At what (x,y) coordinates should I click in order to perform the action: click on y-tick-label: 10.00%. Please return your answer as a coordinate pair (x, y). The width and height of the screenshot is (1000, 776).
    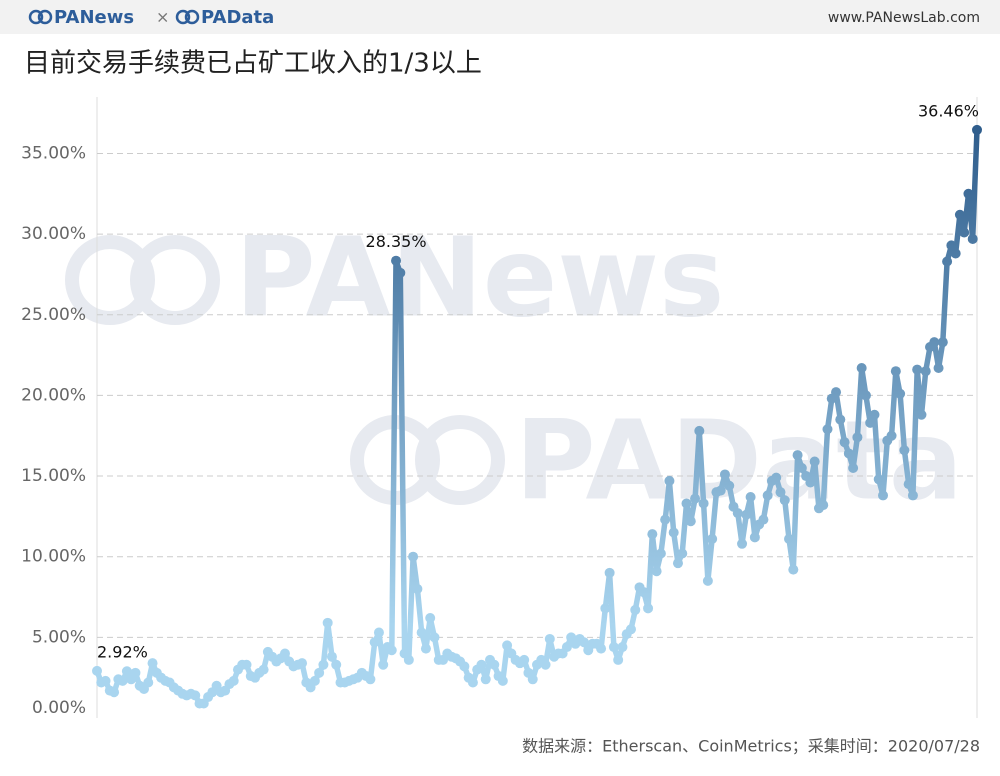
    Looking at the image, I should click on (53, 557).